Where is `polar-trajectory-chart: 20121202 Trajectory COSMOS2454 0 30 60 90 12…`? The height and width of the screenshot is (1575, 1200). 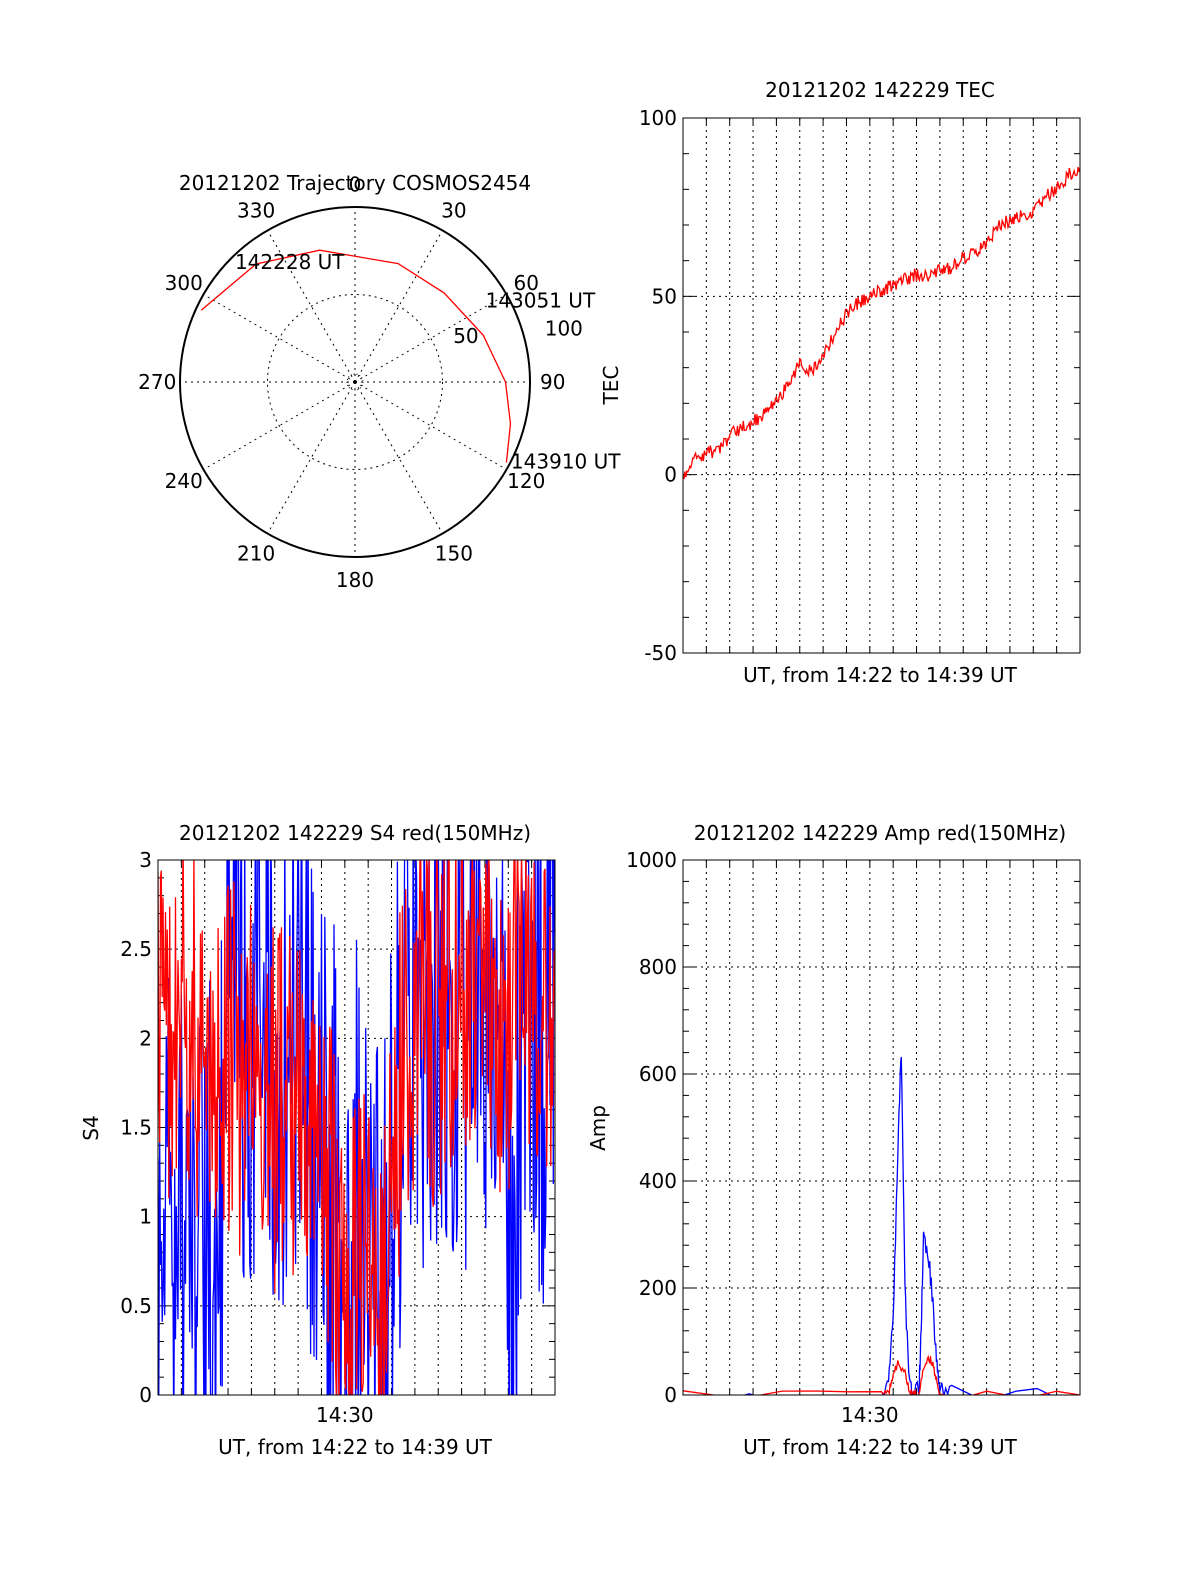 polar-trajectory-chart: 20121202 Trajectory COSMOS2454 0 30 60 90 12… is located at coordinates (379, 381).